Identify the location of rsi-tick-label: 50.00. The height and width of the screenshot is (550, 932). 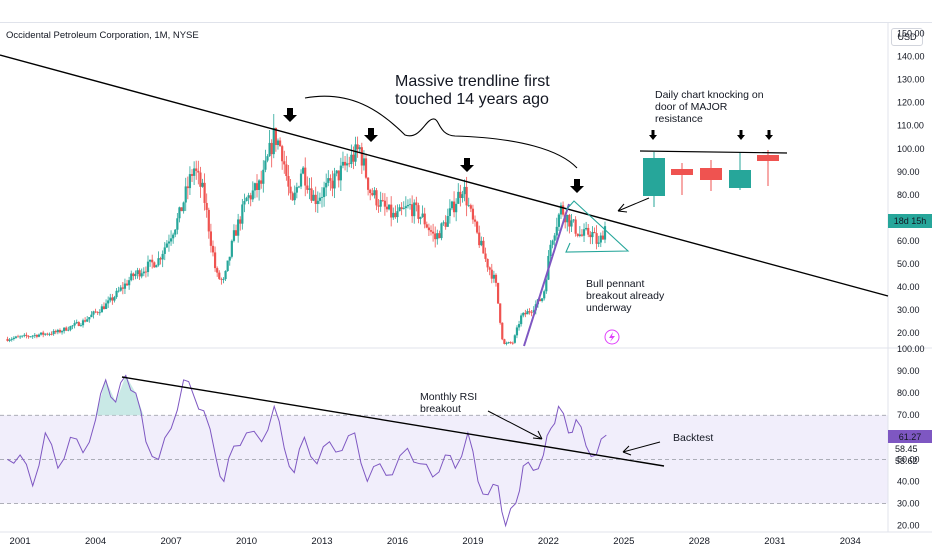
(908, 459).